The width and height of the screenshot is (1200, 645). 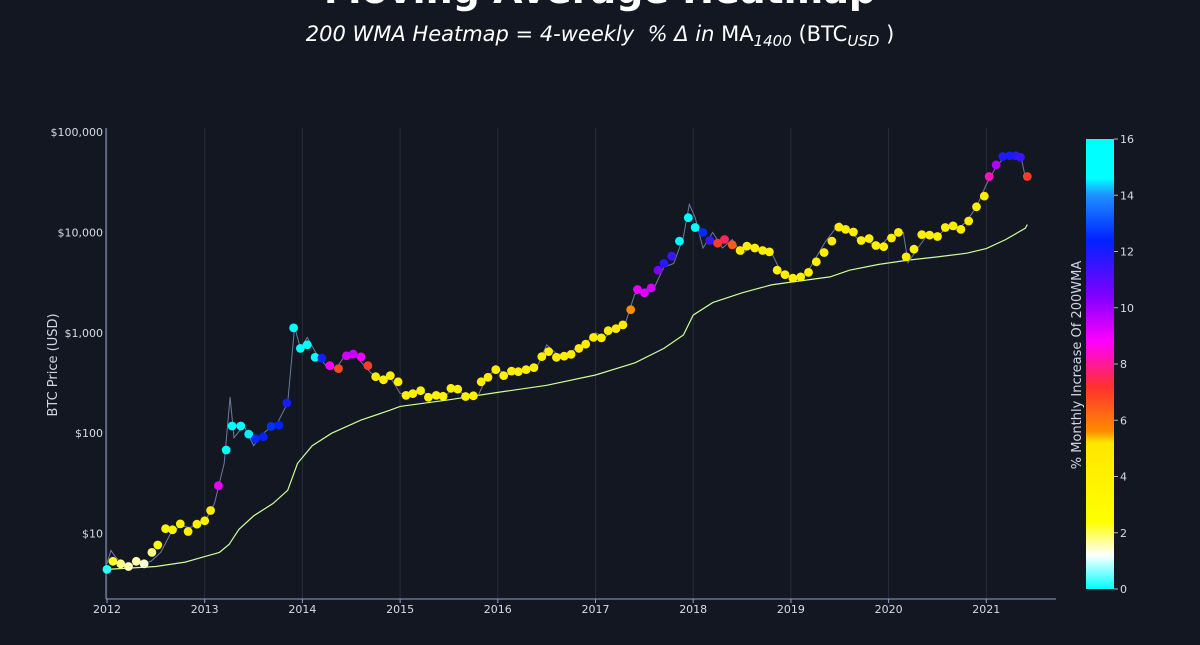 What do you see at coordinates (863, 41) in the screenshot?
I see `subtitle-usd-subscript: USD` at bounding box center [863, 41].